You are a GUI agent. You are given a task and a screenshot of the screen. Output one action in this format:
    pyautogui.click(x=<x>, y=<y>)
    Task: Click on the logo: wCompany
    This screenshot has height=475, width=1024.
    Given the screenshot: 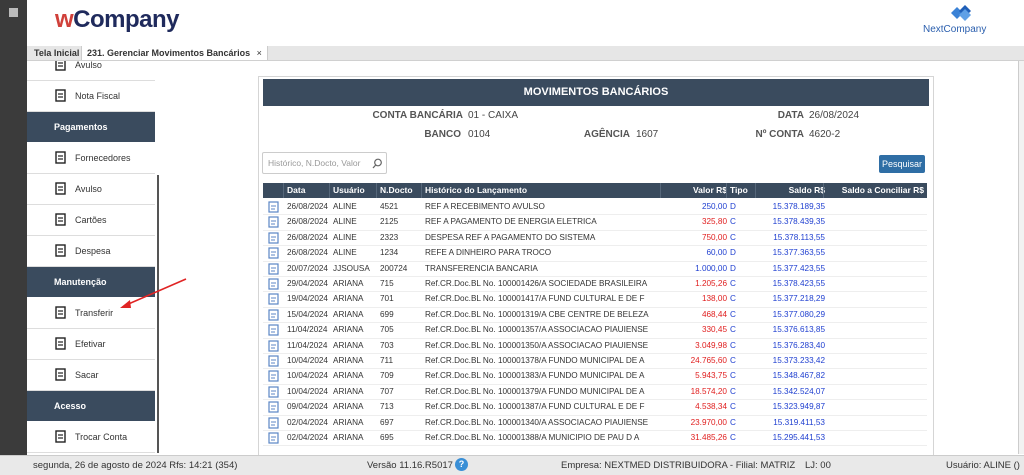 What is the action you would take?
    pyautogui.click(x=117, y=20)
    